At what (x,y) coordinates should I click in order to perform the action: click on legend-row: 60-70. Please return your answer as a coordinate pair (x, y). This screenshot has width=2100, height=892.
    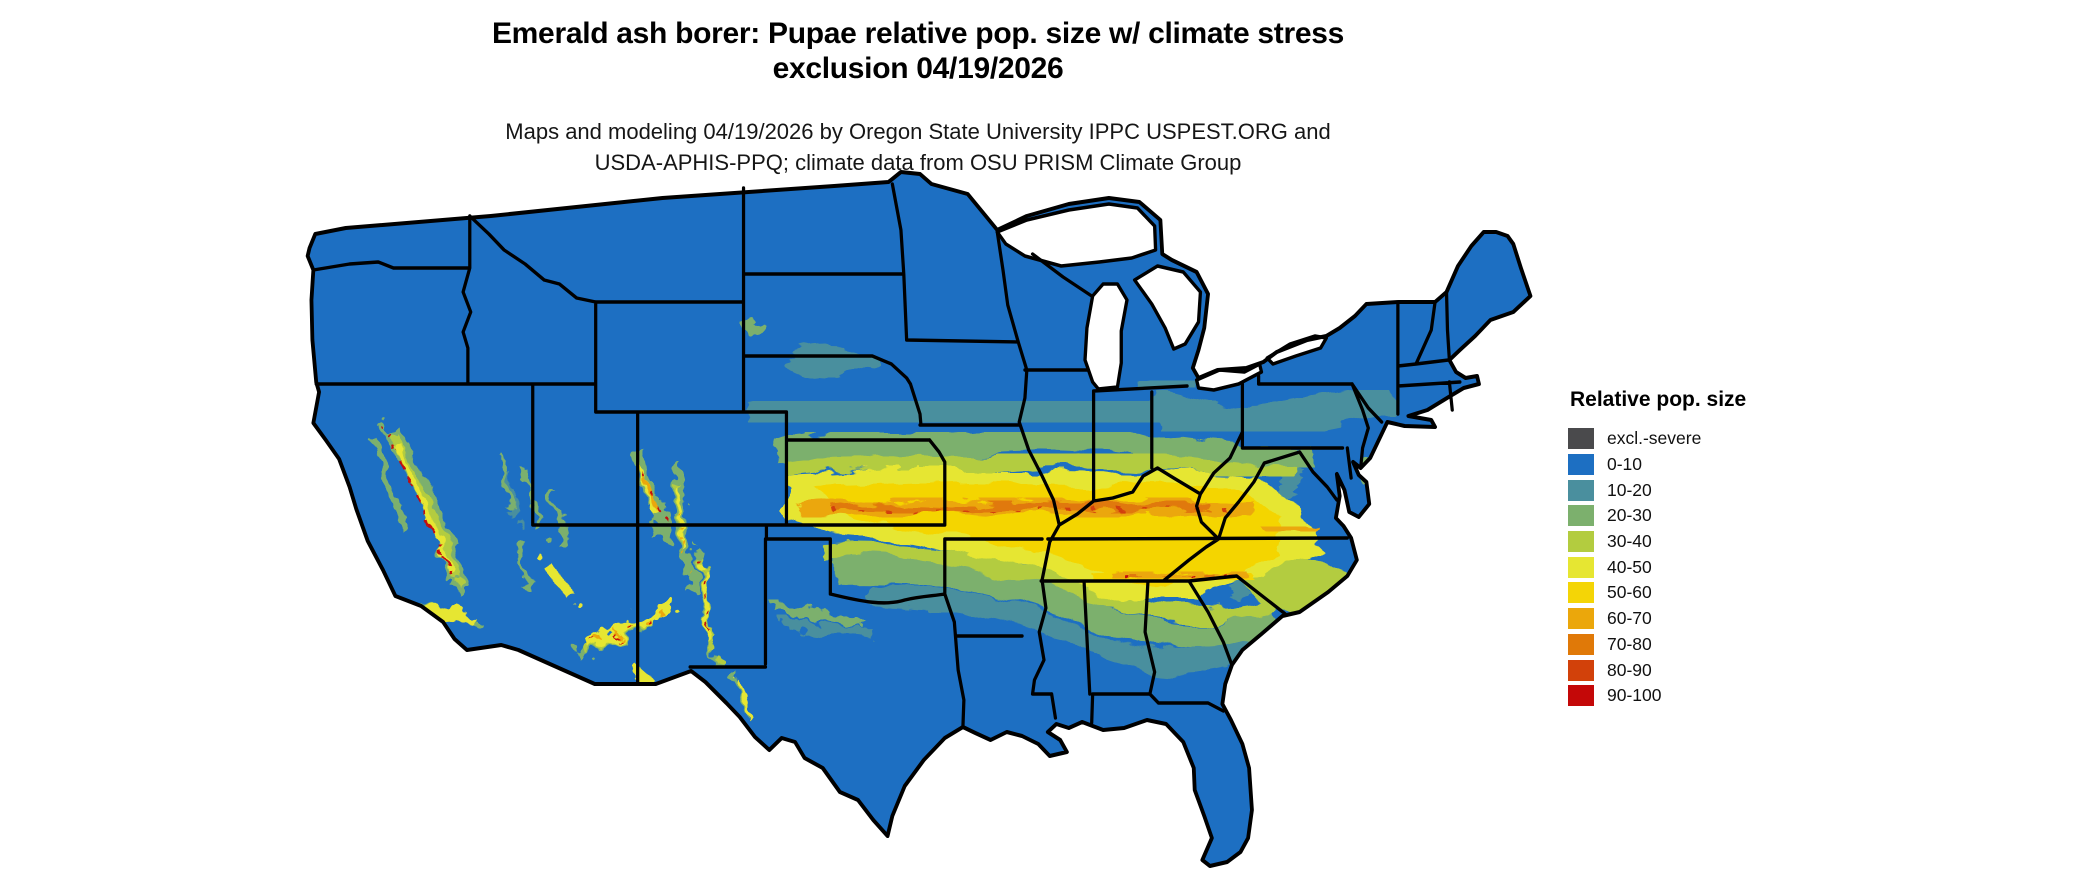
    Looking at the image, I should click on (1693, 619).